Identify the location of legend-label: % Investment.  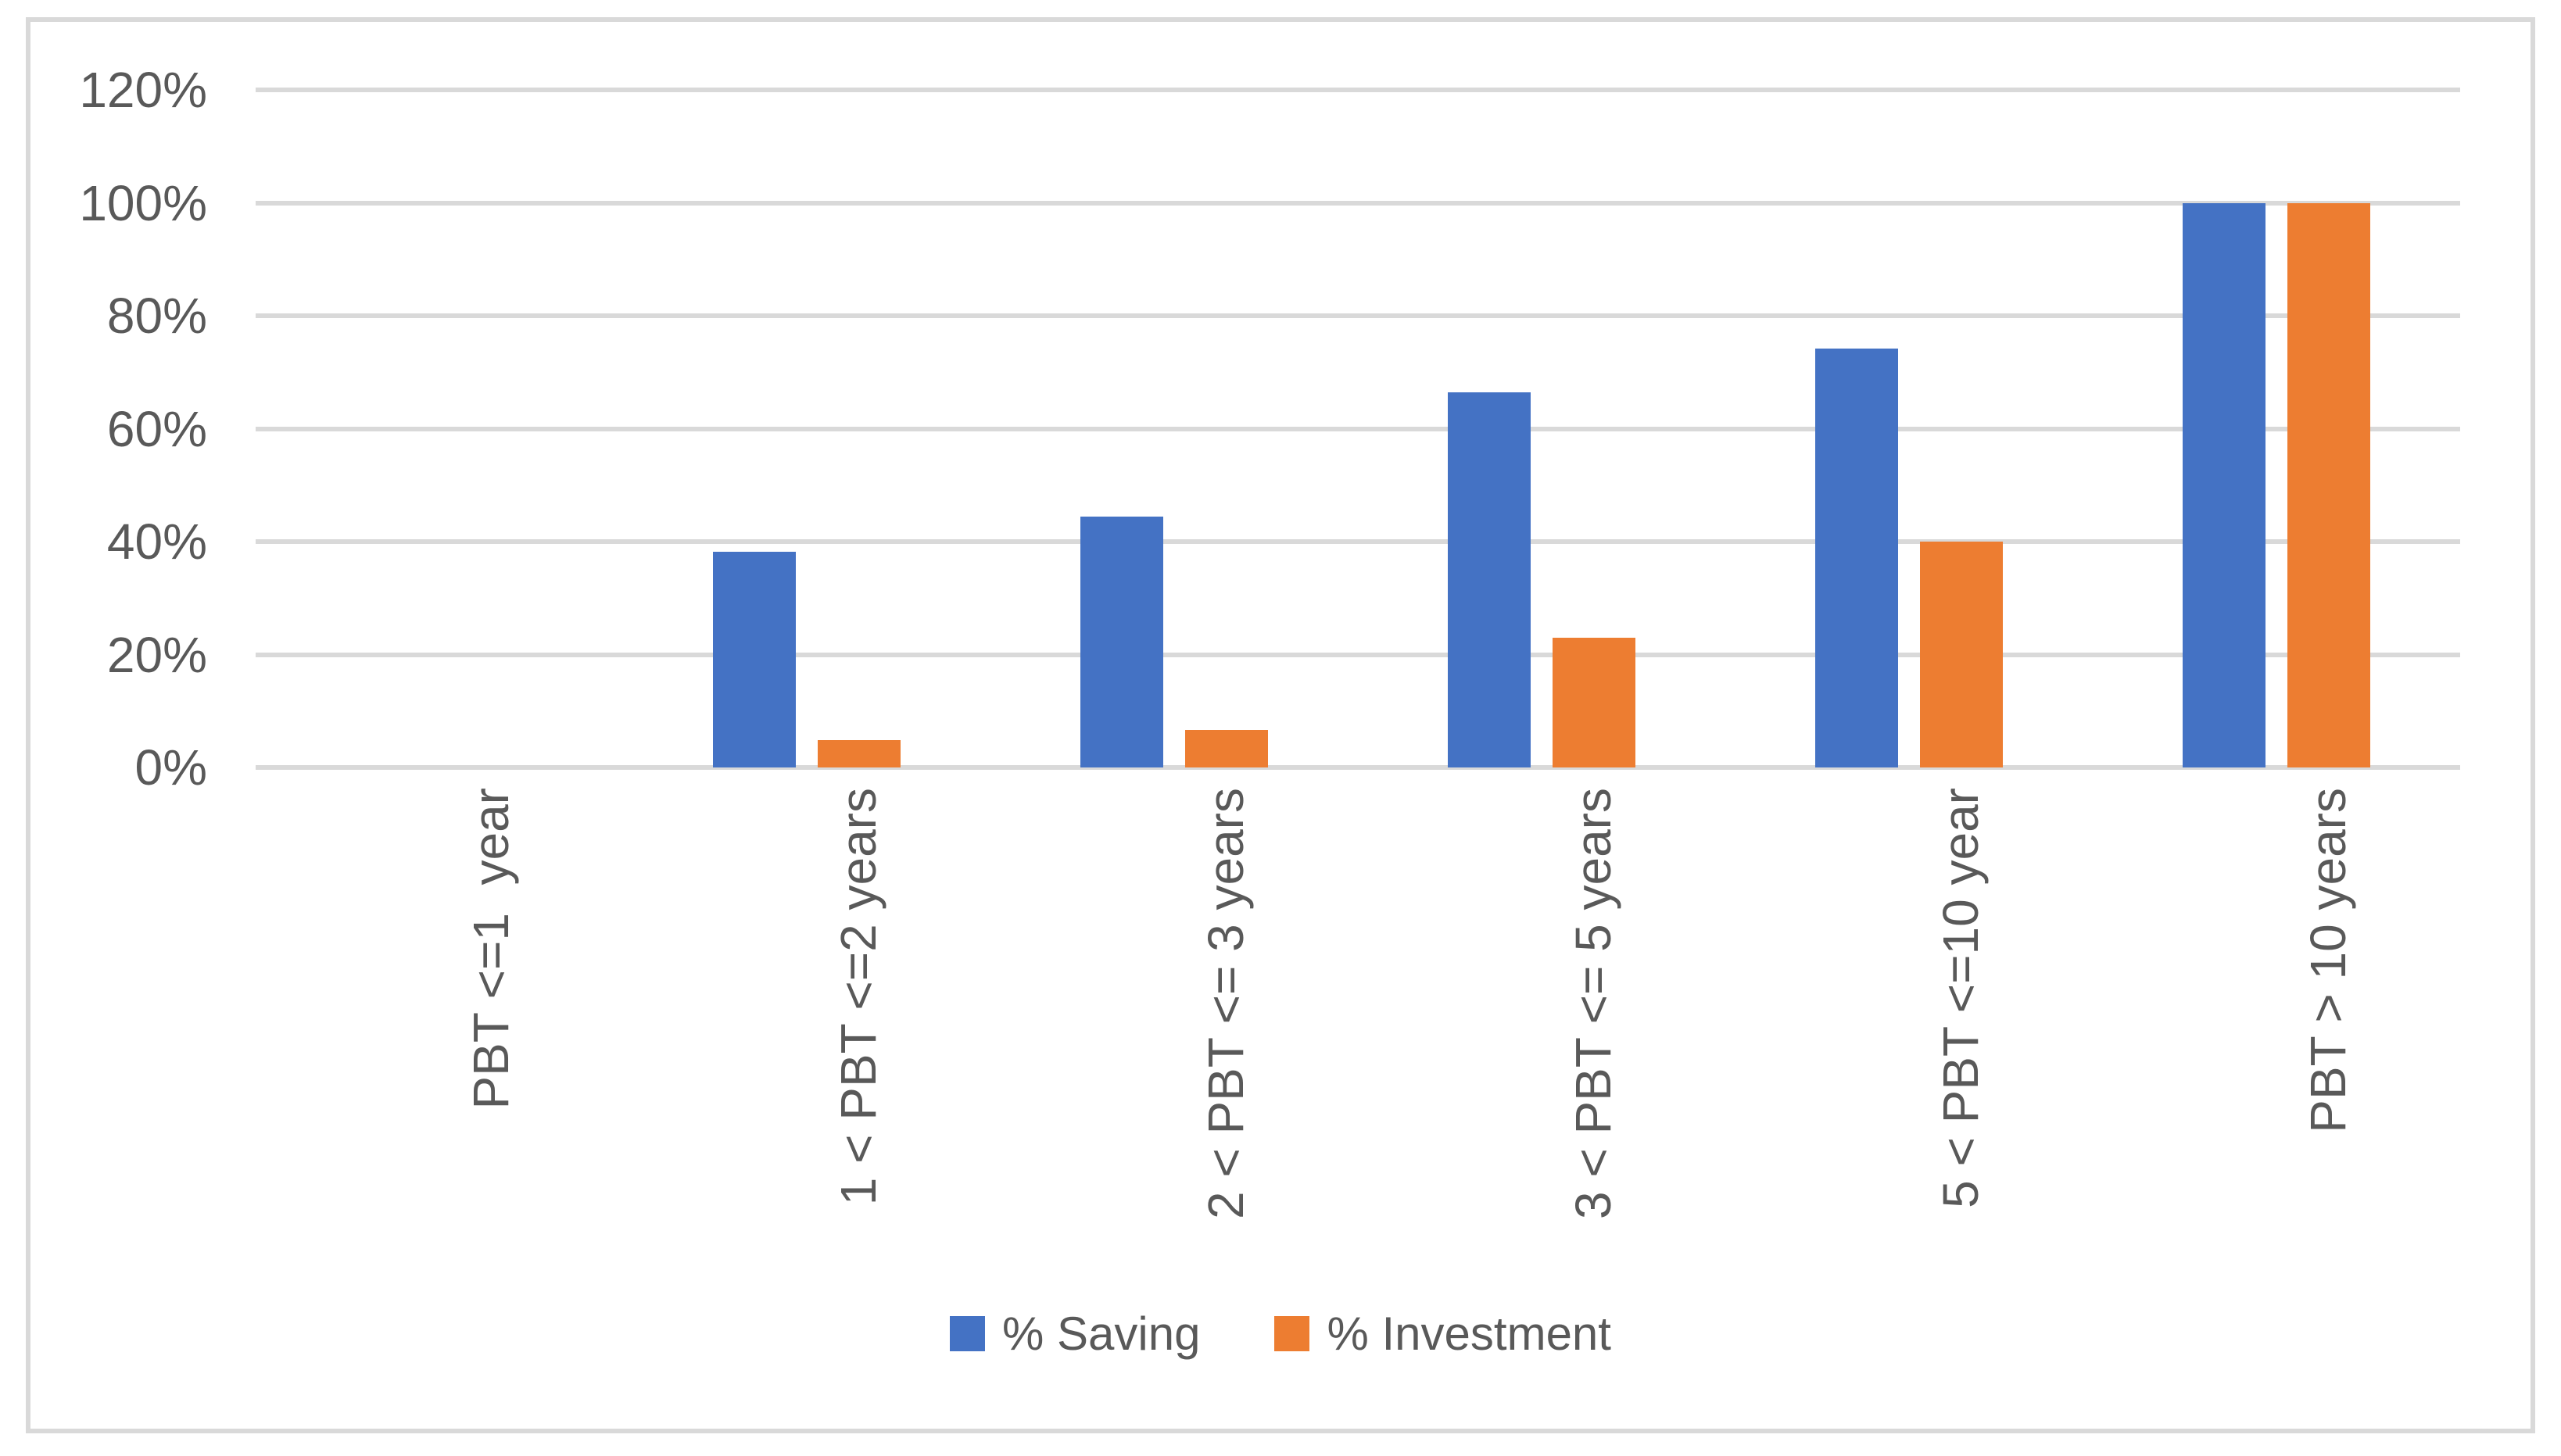
(1469, 1334).